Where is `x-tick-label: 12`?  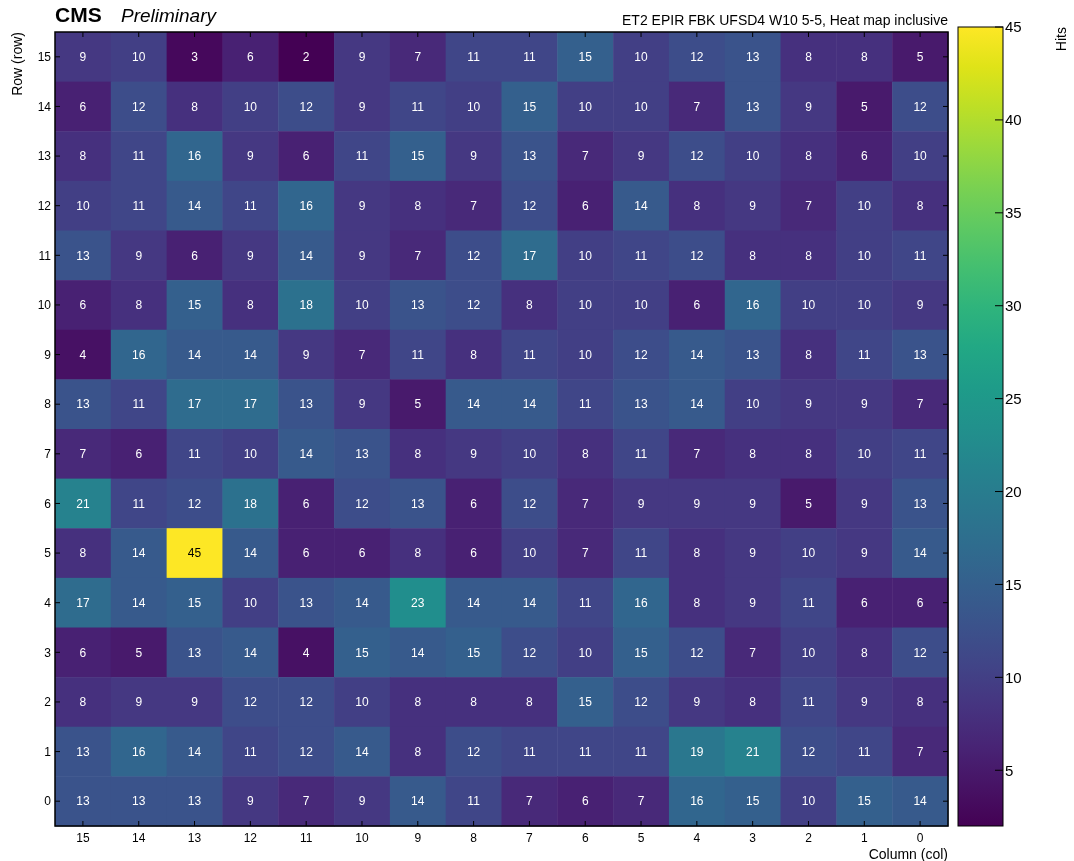
x-tick-label: 12 is located at coordinates (250, 838).